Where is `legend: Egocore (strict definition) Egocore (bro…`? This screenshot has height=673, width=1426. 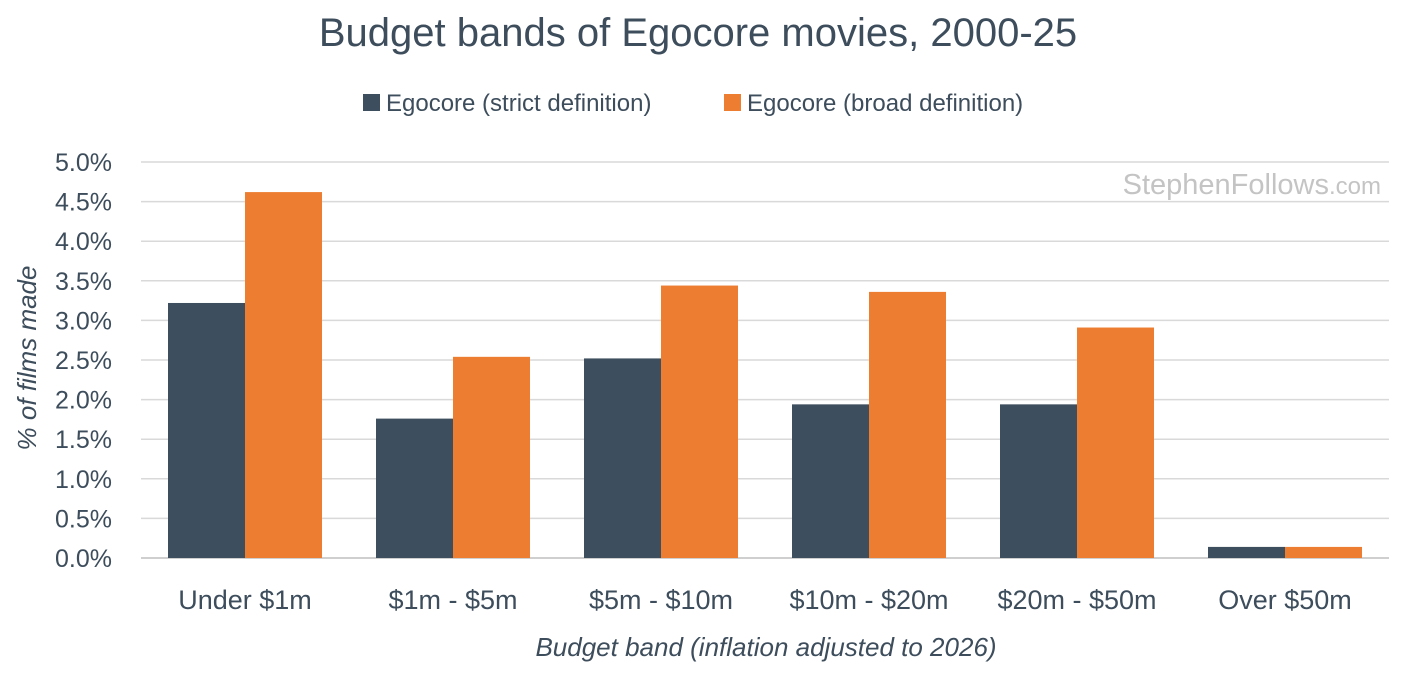 legend: Egocore (strict definition) Egocore (bro… is located at coordinates (693, 103).